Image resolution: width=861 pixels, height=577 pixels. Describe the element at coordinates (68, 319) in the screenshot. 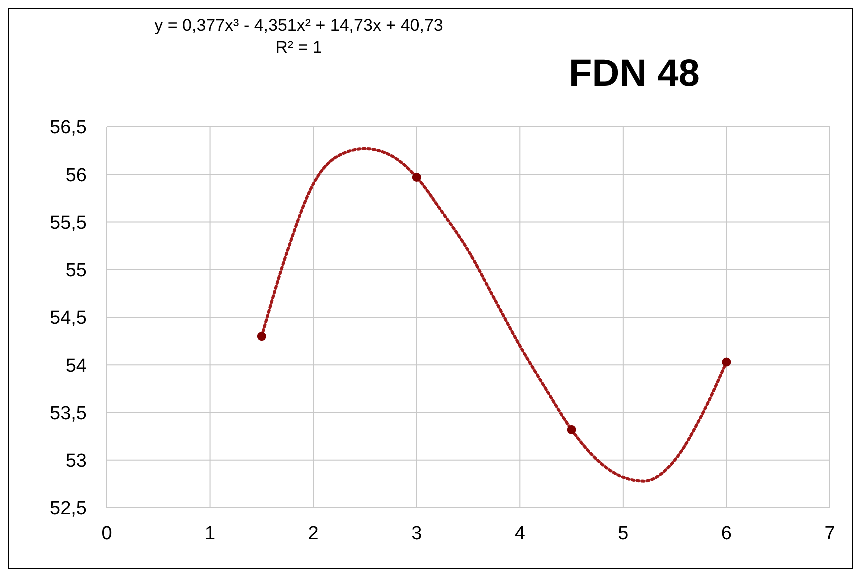

I see `y-tick-label: 54,5` at that location.